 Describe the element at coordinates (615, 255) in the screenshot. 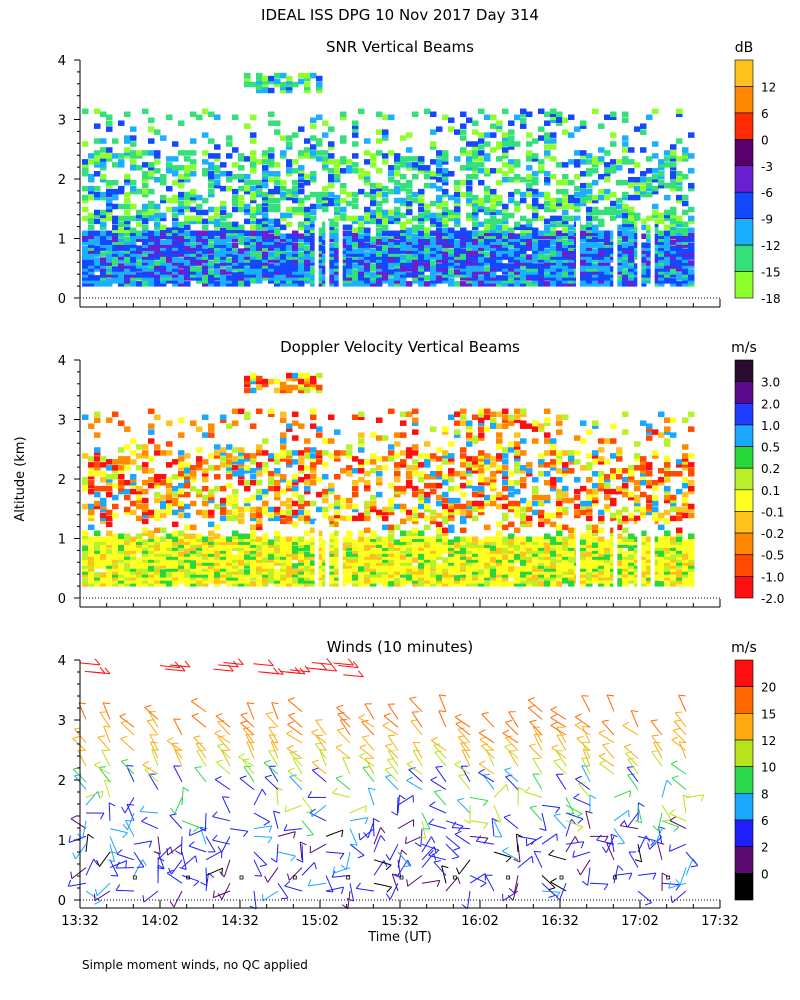

I see `data-gap` at that location.